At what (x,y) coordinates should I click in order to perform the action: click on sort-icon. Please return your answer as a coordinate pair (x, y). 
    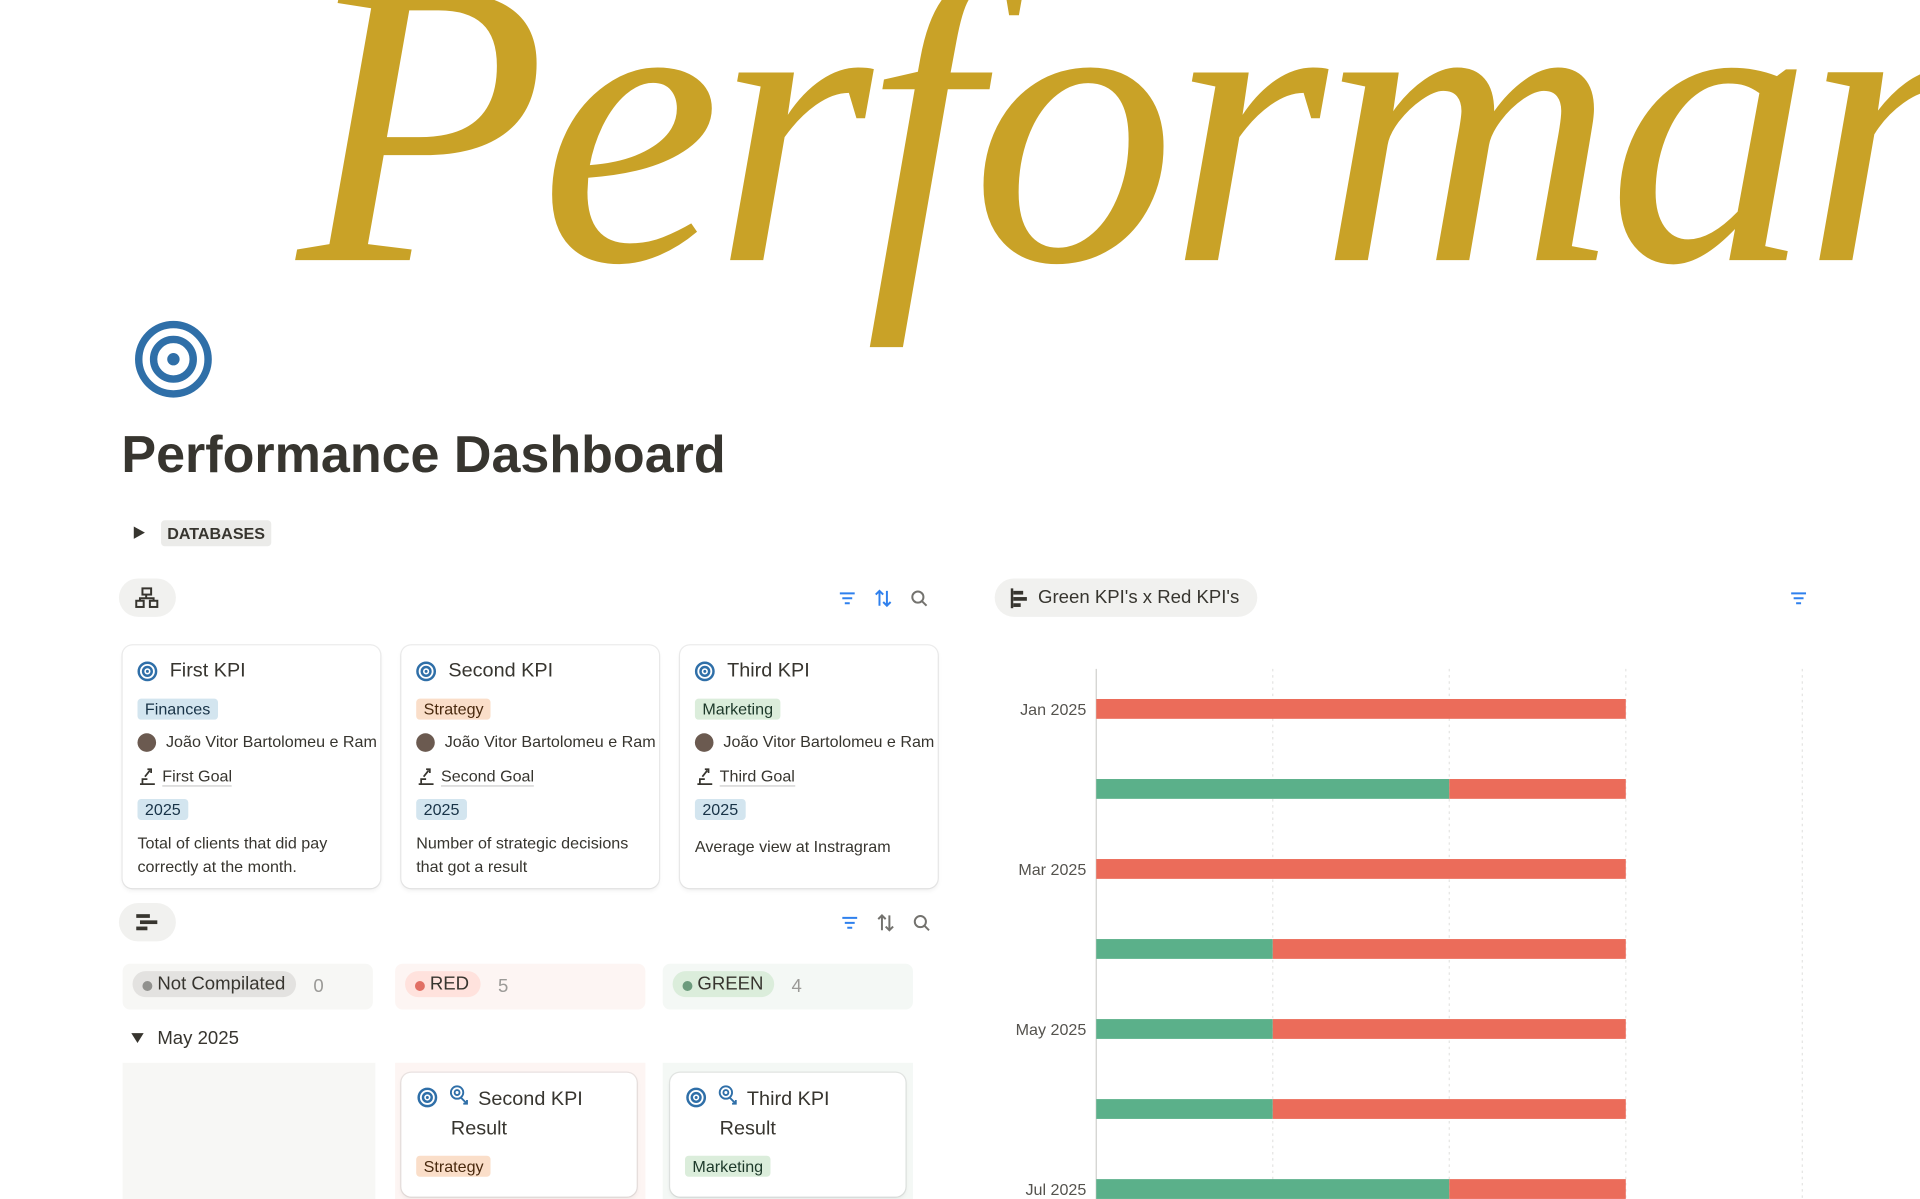
    Looking at the image, I should click on (885, 922).